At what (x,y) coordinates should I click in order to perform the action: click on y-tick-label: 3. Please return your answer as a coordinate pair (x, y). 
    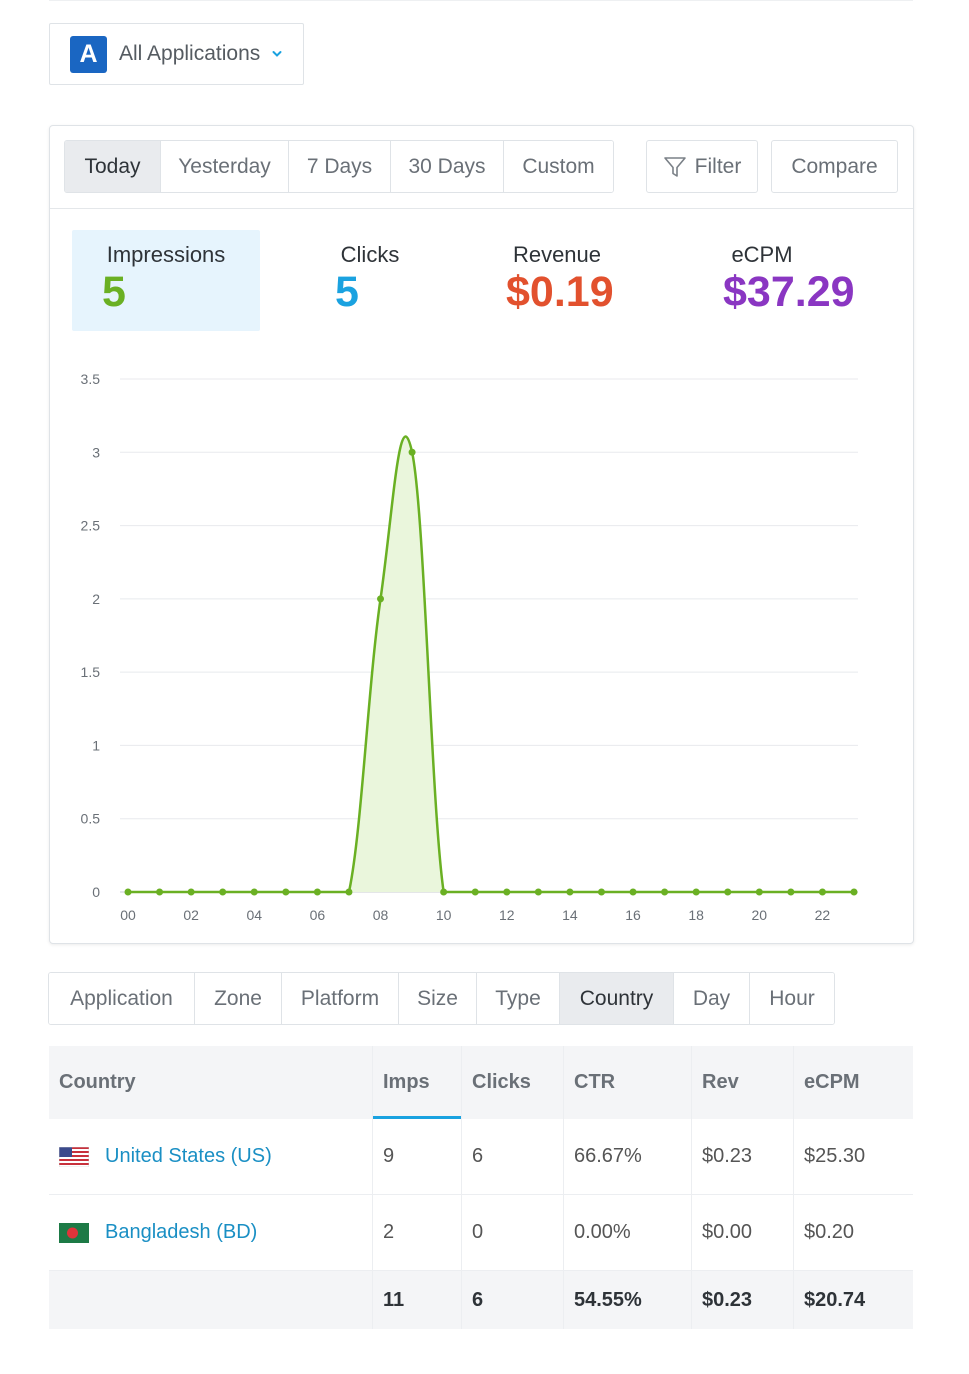
    Looking at the image, I should click on (96, 452).